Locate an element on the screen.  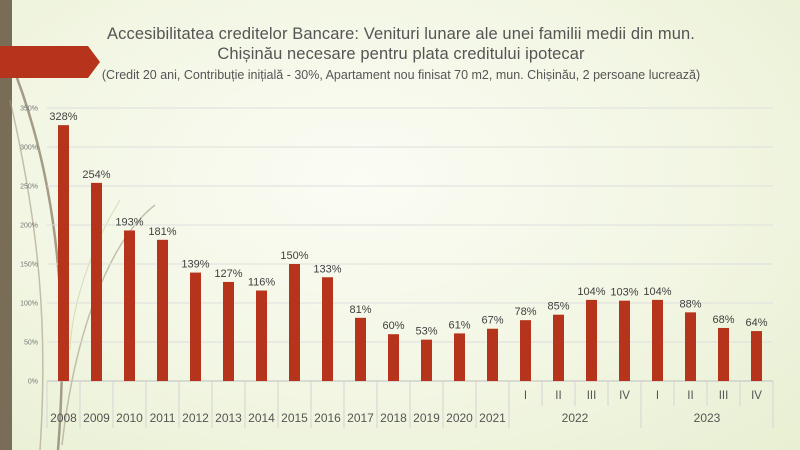
x-tick-label: 2010 is located at coordinates (129, 418).